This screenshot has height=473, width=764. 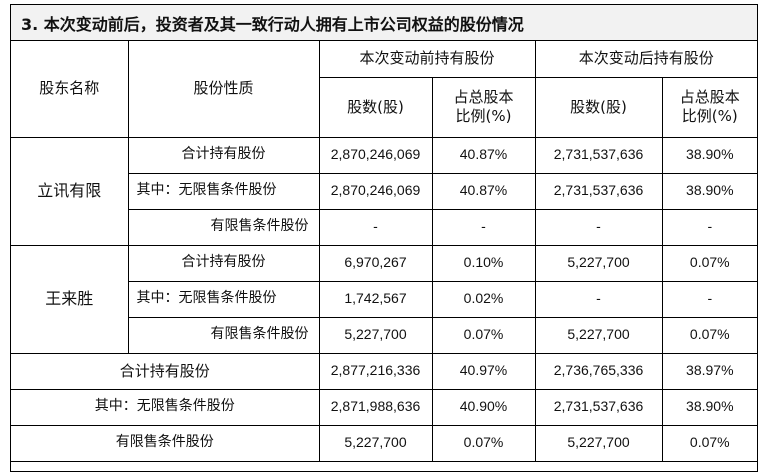 I want to click on total-label-cell: 其中：无限售条件股份, so click(x=165, y=407).